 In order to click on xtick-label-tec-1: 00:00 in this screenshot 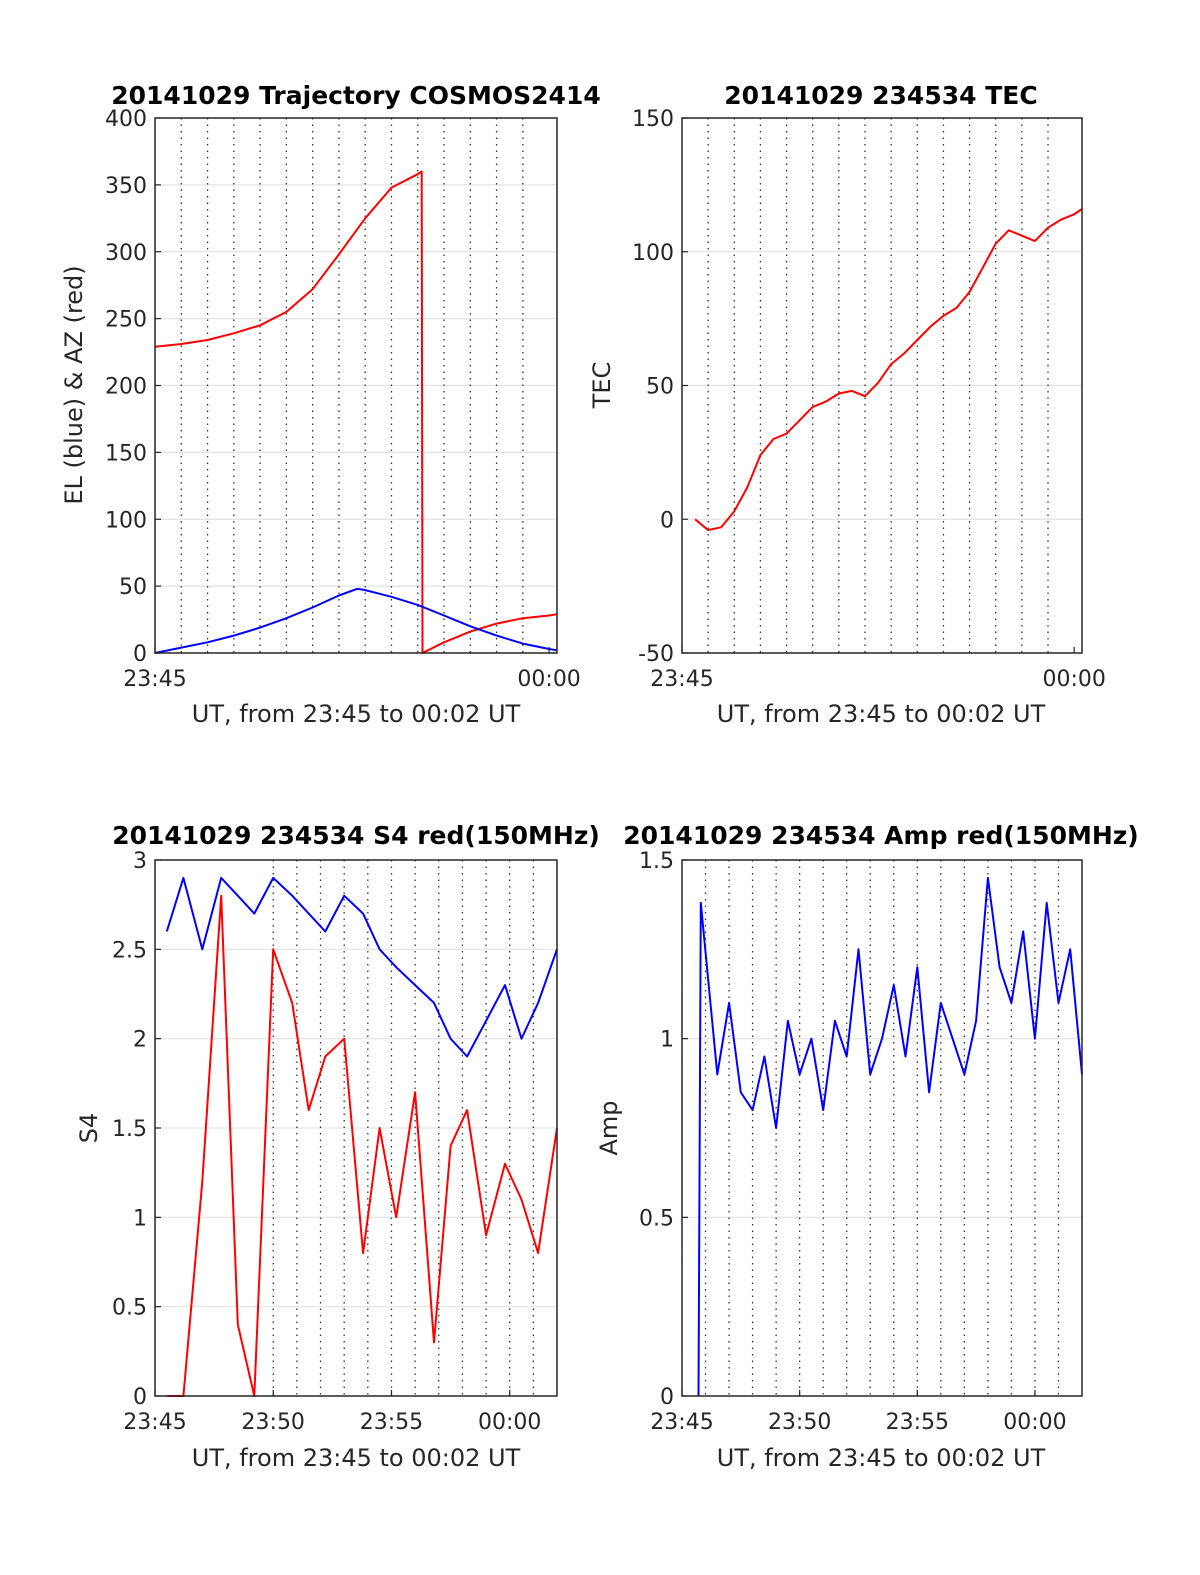, I will do `click(1073, 679)`.